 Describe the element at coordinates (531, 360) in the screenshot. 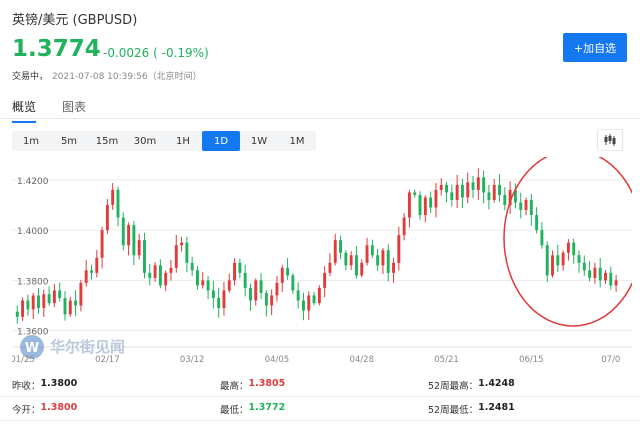

I see `x-tick-label: 06/15` at that location.